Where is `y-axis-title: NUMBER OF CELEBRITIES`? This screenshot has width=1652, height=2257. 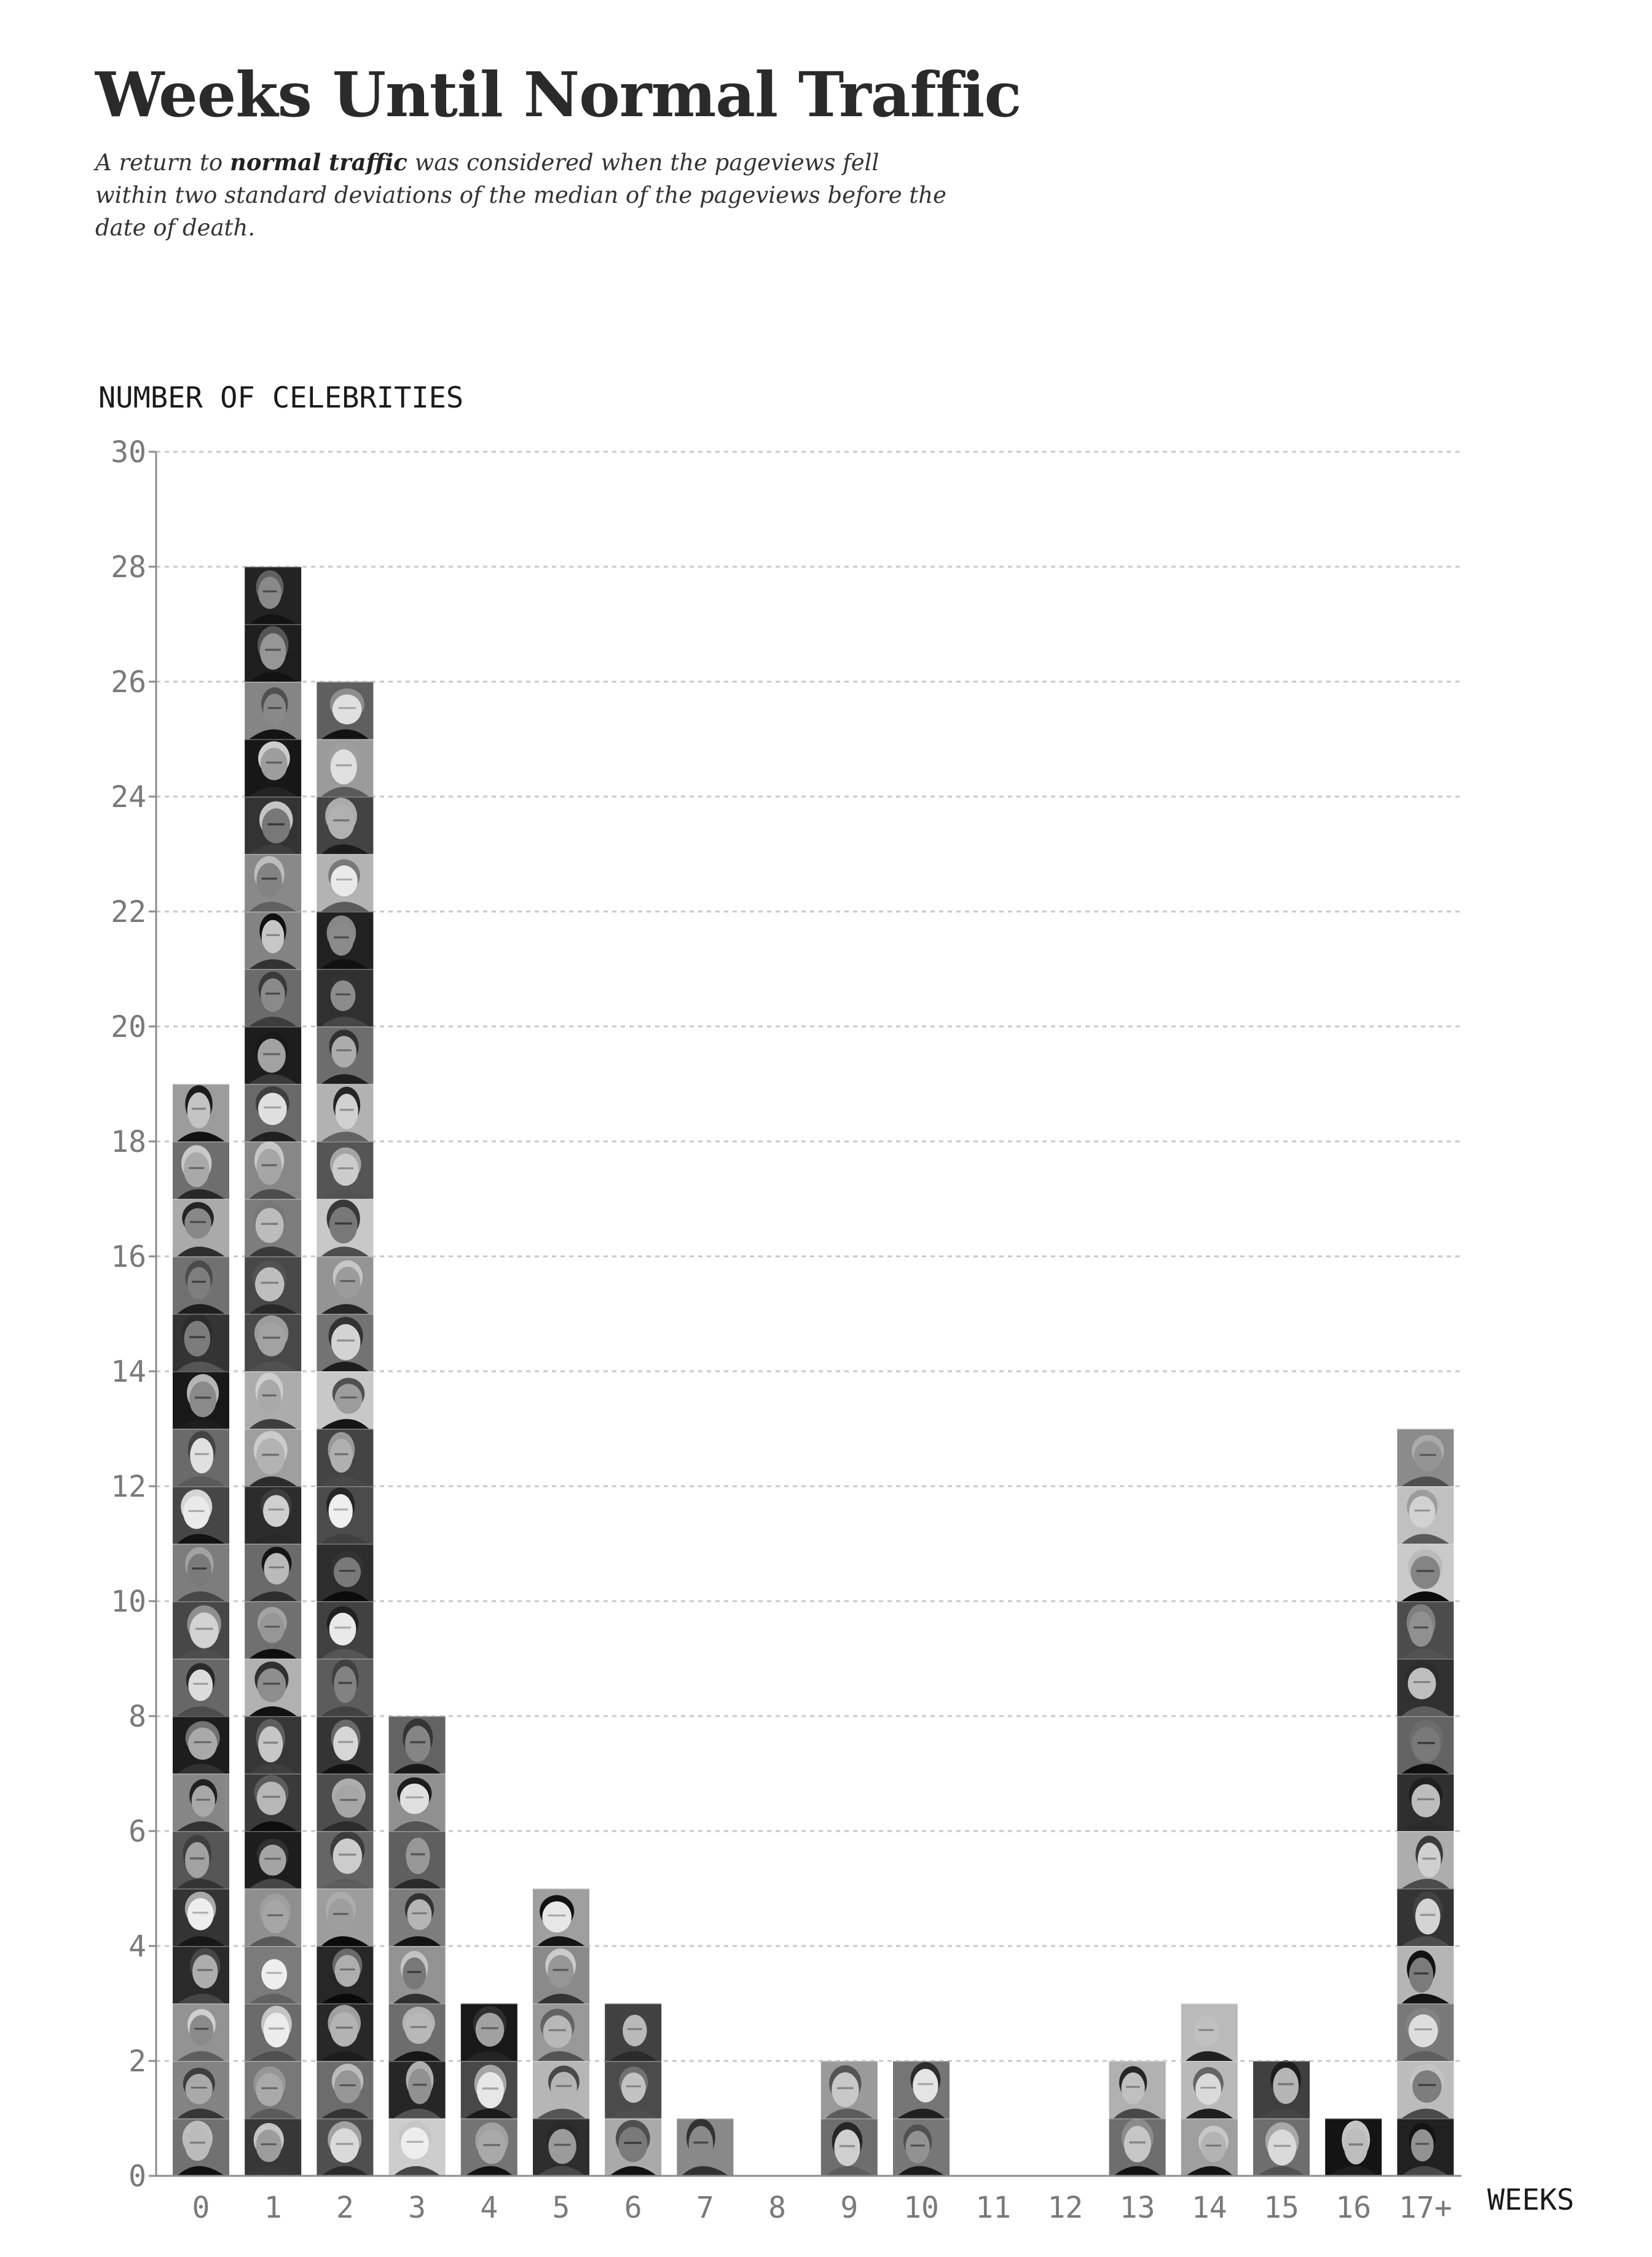
y-axis-title: NUMBER OF CELEBRITIES is located at coordinates (281, 398).